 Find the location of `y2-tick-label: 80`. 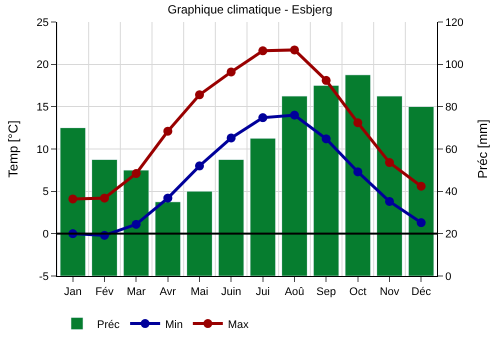

y2-tick-label: 80 is located at coordinates (451, 108).